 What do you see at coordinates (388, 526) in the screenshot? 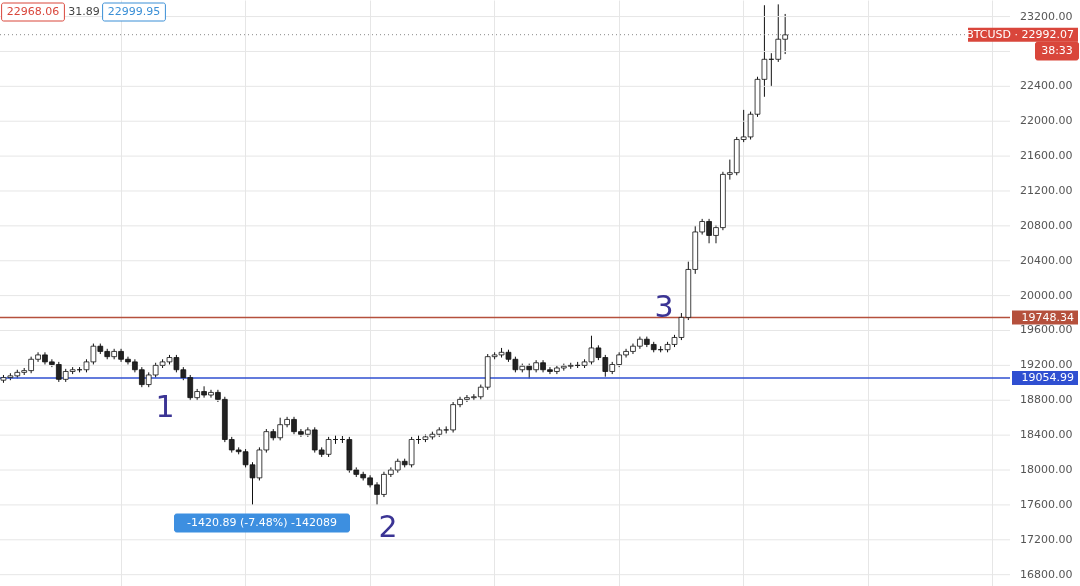
I see `annotation: 2` at bounding box center [388, 526].